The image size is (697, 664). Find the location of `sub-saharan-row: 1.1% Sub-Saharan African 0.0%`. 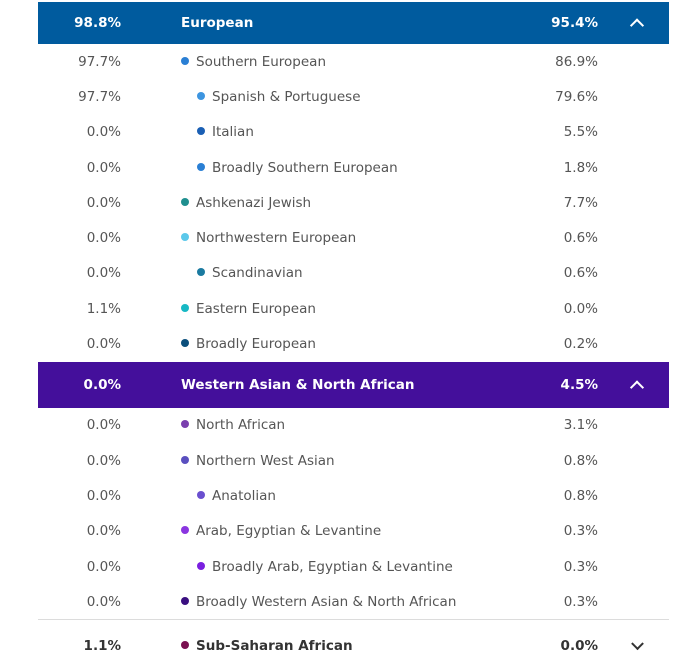

sub-saharan-row: 1.1% Sub-Saharan African 0.0% is located at coordinates (353, 641).